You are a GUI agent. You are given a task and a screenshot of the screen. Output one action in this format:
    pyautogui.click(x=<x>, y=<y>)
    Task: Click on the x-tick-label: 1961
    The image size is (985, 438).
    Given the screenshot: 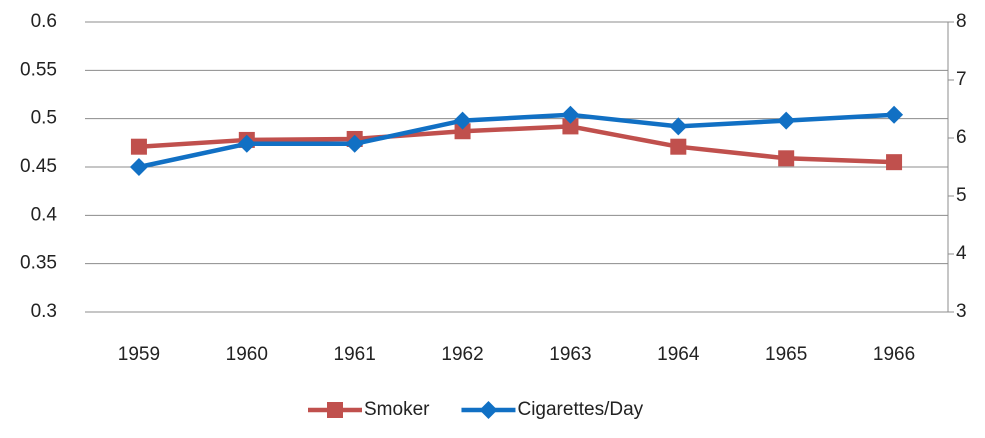 What is the action you would take?
    pyautogui.click(x=355, y=354)
    